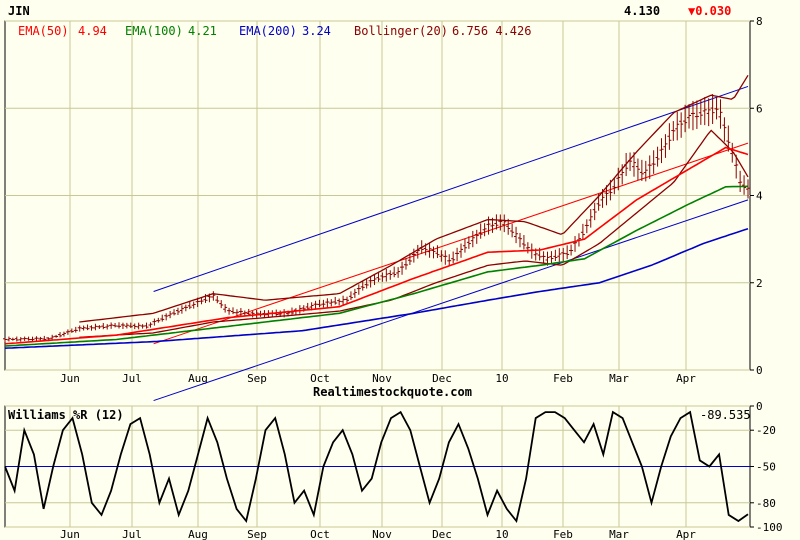 The image size is (800, 540). I want to click on williams-x-tick-label: Sep, so click(257, 534).